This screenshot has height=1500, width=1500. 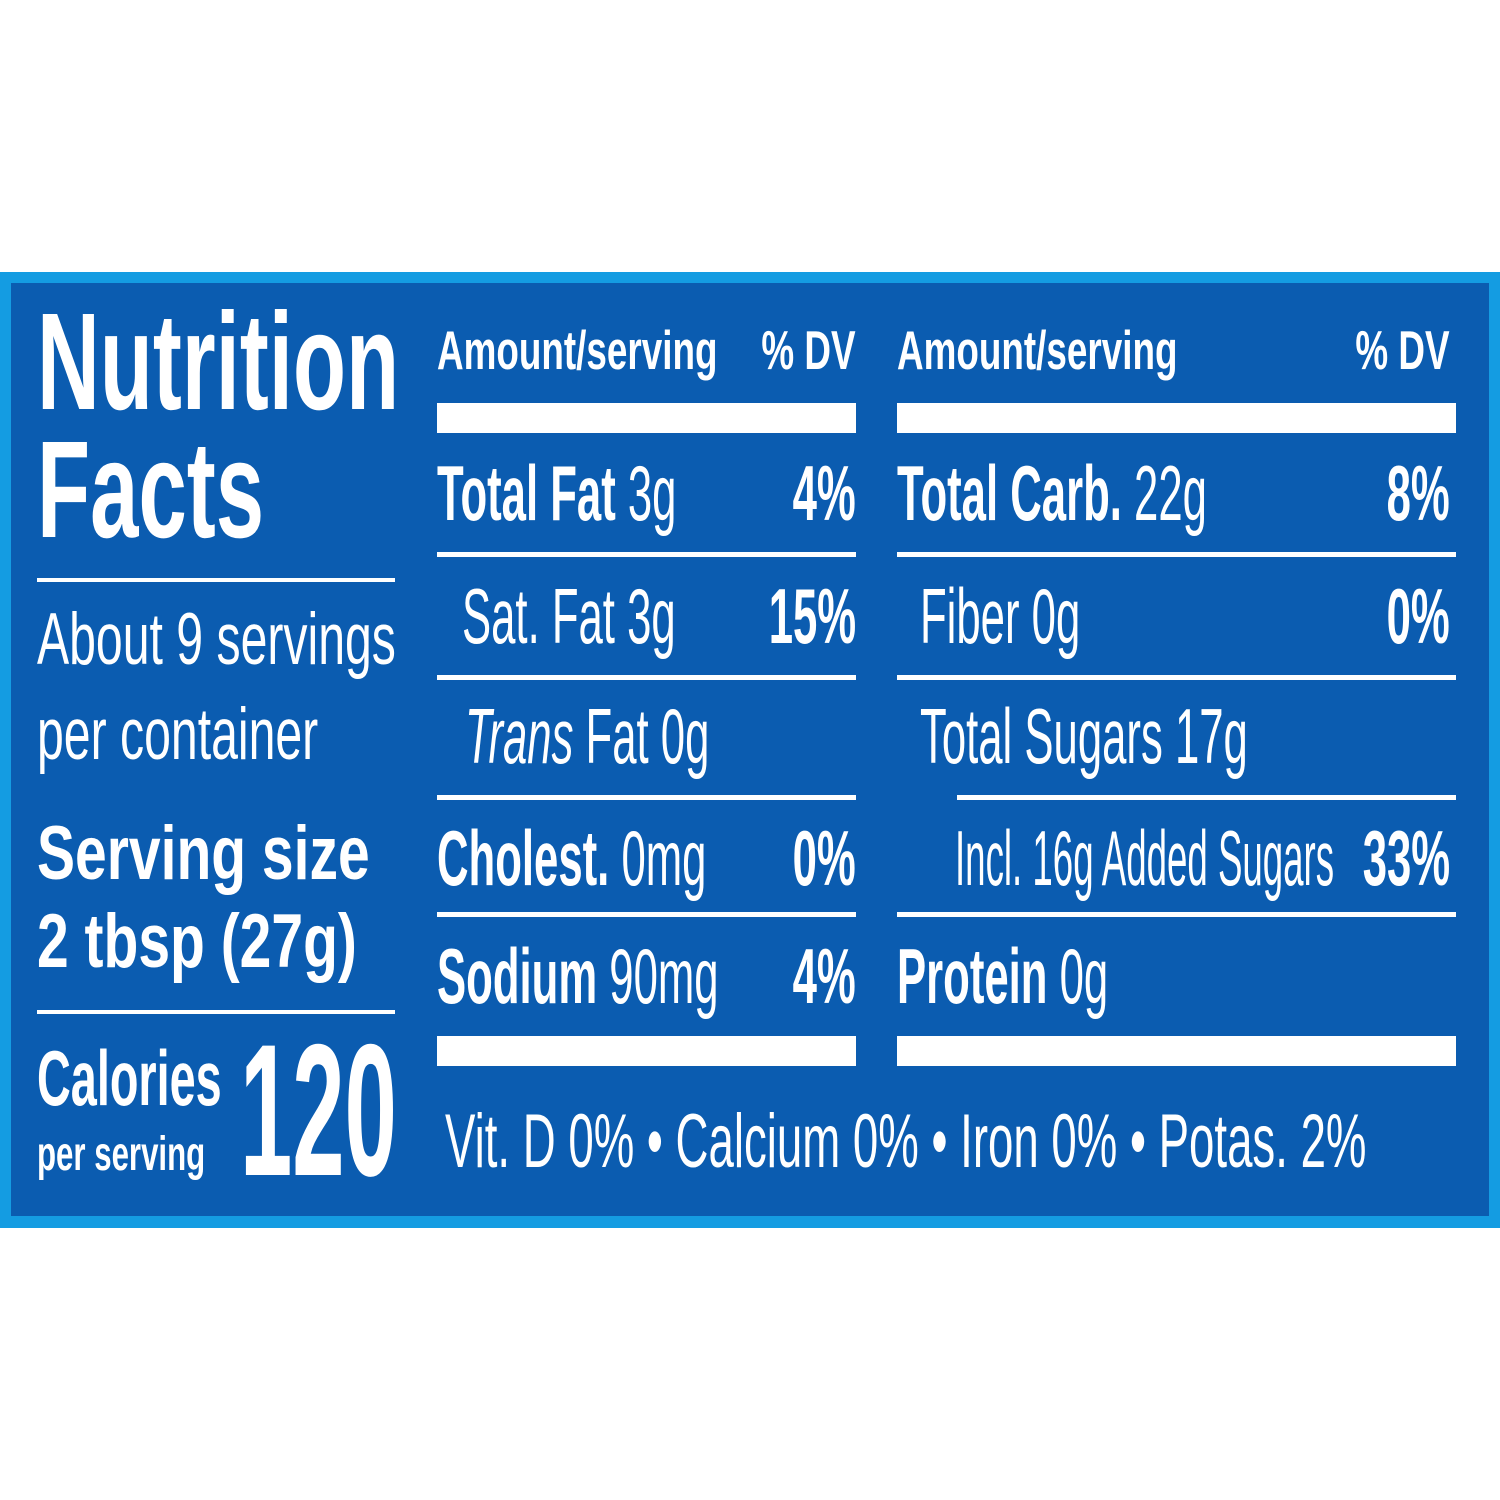 I want to click on header-amount-right: Amount/serving, so click(x=1037, y=350).